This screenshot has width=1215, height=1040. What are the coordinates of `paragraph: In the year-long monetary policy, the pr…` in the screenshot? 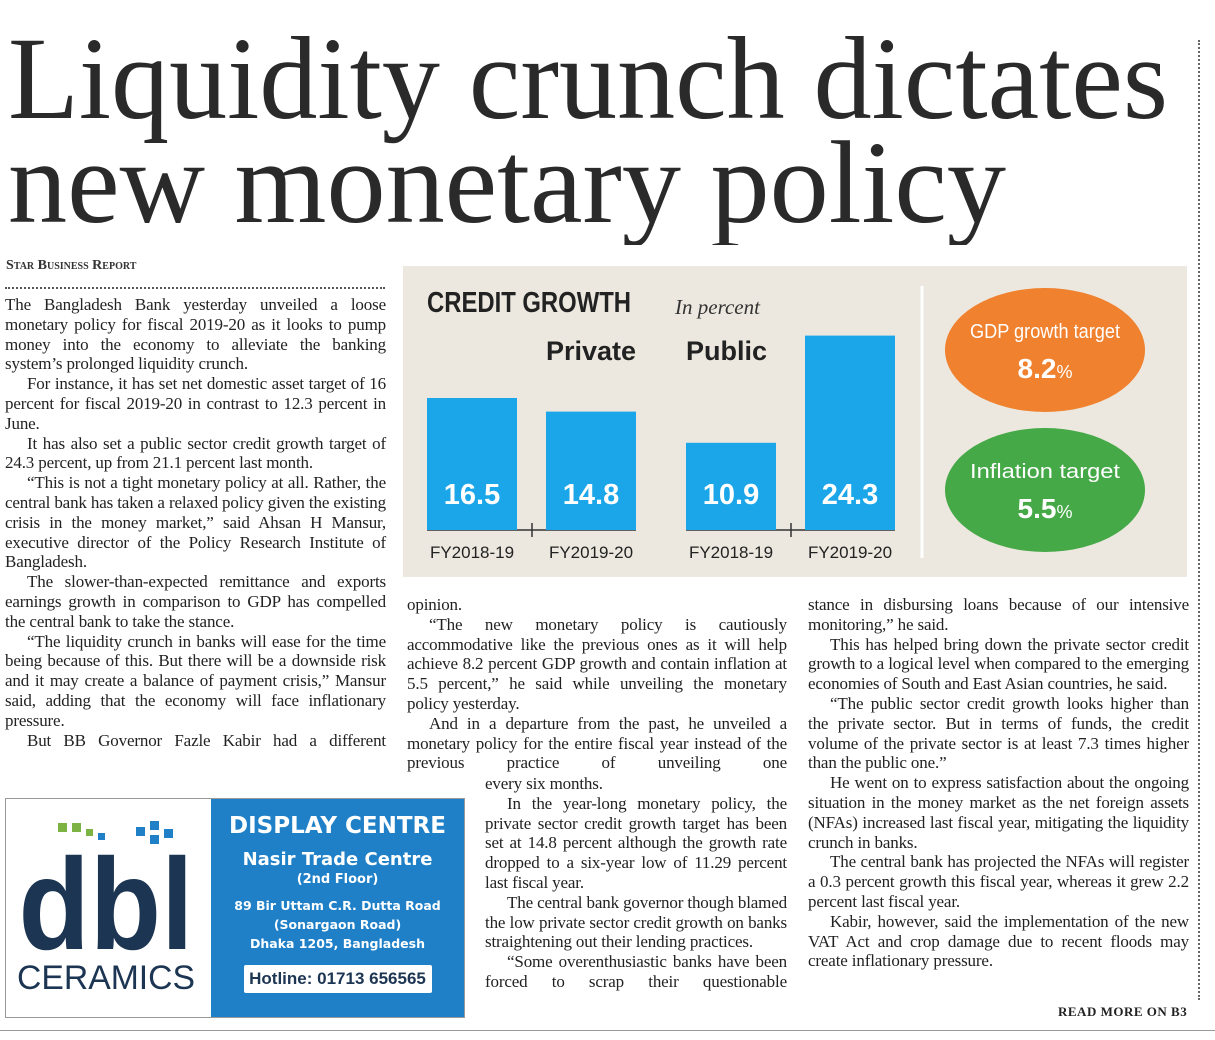 It's located at (636, 842).